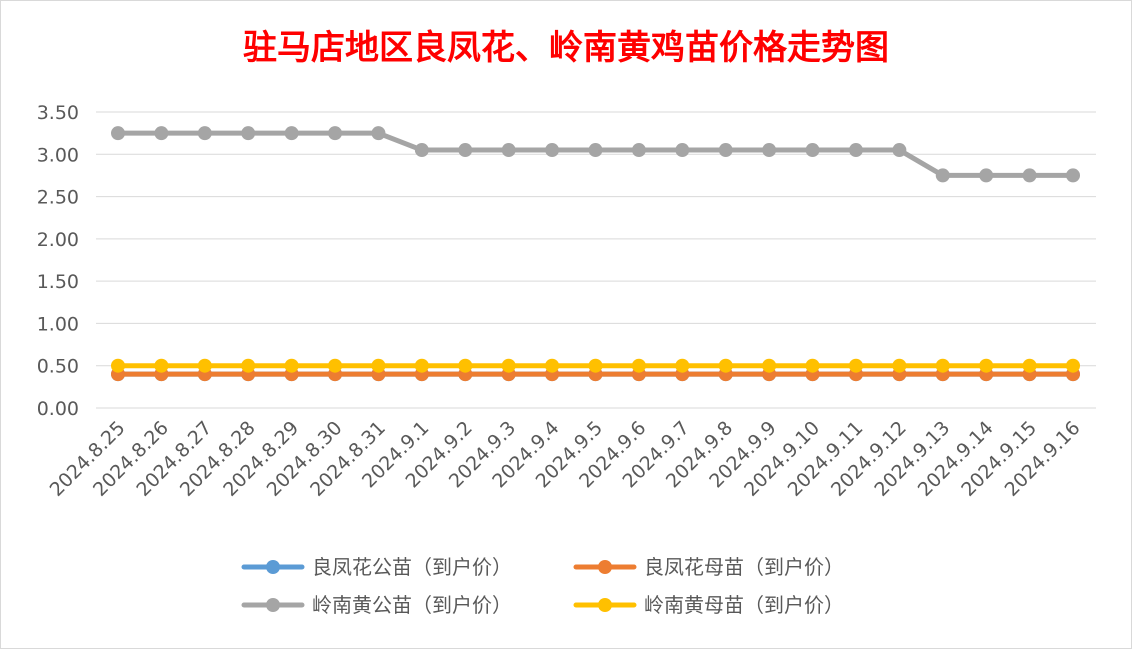 The height and width of the screenshot is (649, 1132). Describe the element at coordinates (412, 605) in the screenshot. I see `legend-label: 岭南黄公苗（到户价）` at that location.